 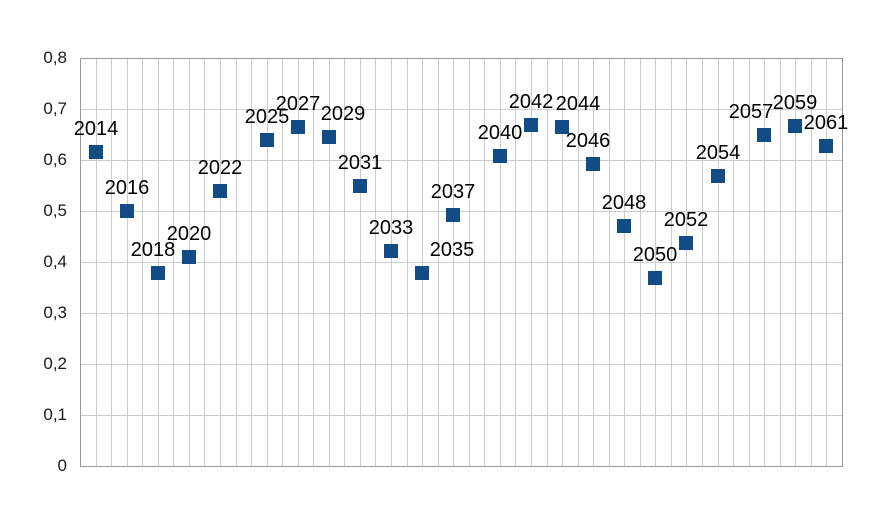 What do you see at coordinates (795, 103) in the screenshot?
I see `data-point-label-2059: 2059` at bounding box center [795, 103].